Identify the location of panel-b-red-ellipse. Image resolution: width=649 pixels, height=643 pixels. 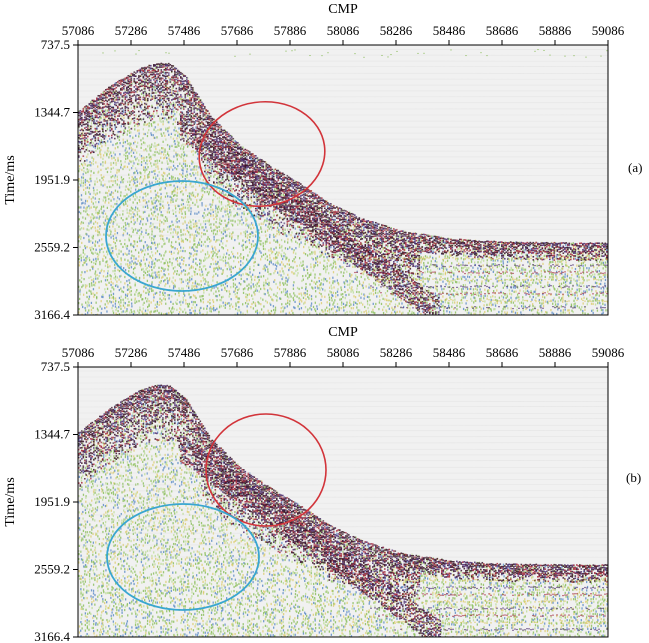
(266, 470).